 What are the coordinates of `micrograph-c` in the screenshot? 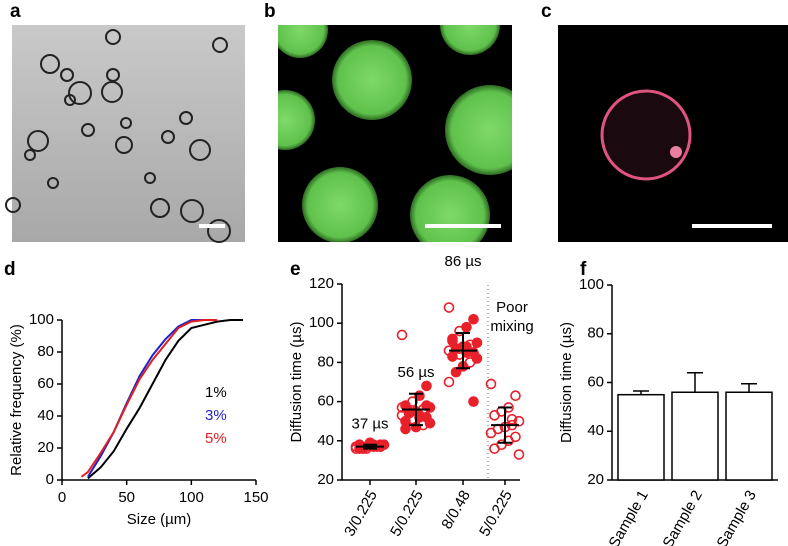 It's located at (673, 133).